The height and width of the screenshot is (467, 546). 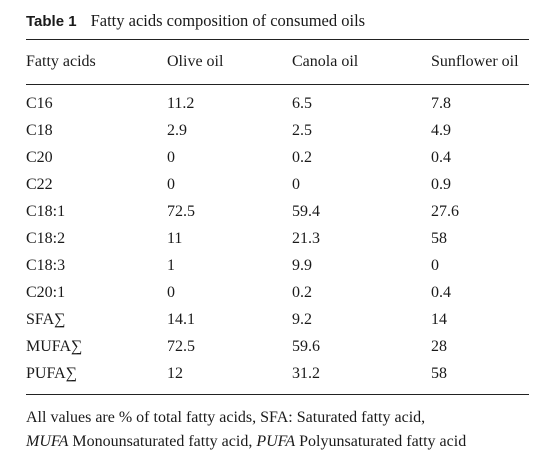 I want to click on mufa-abbreviation: MUFA, so click(x=47, y=441).